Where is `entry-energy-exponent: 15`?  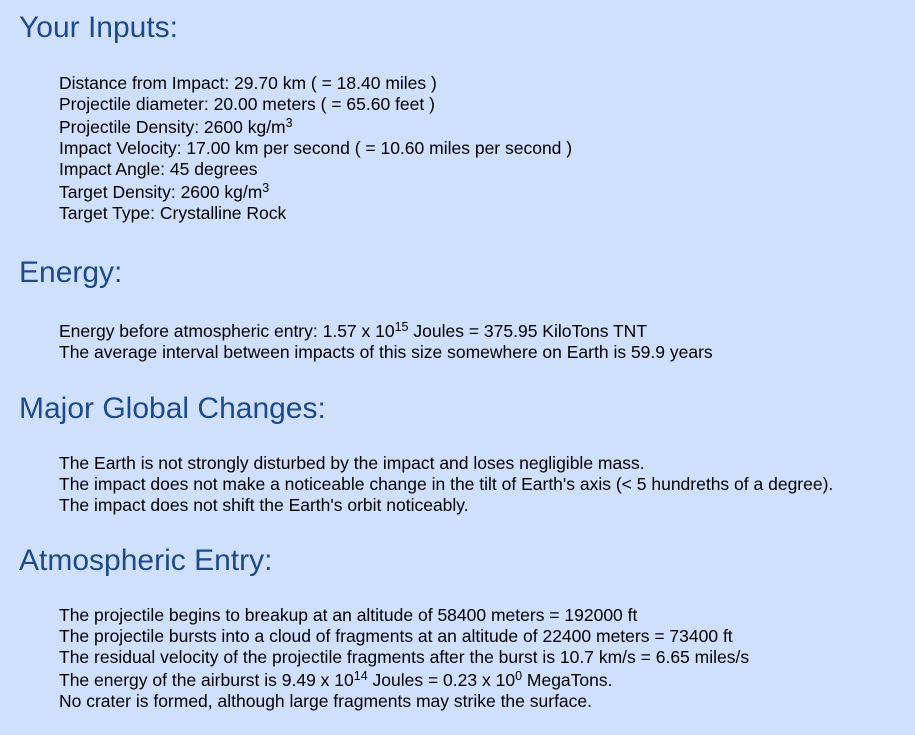 entry-energy-exponent: 15 is located at coordinates (401, 327).